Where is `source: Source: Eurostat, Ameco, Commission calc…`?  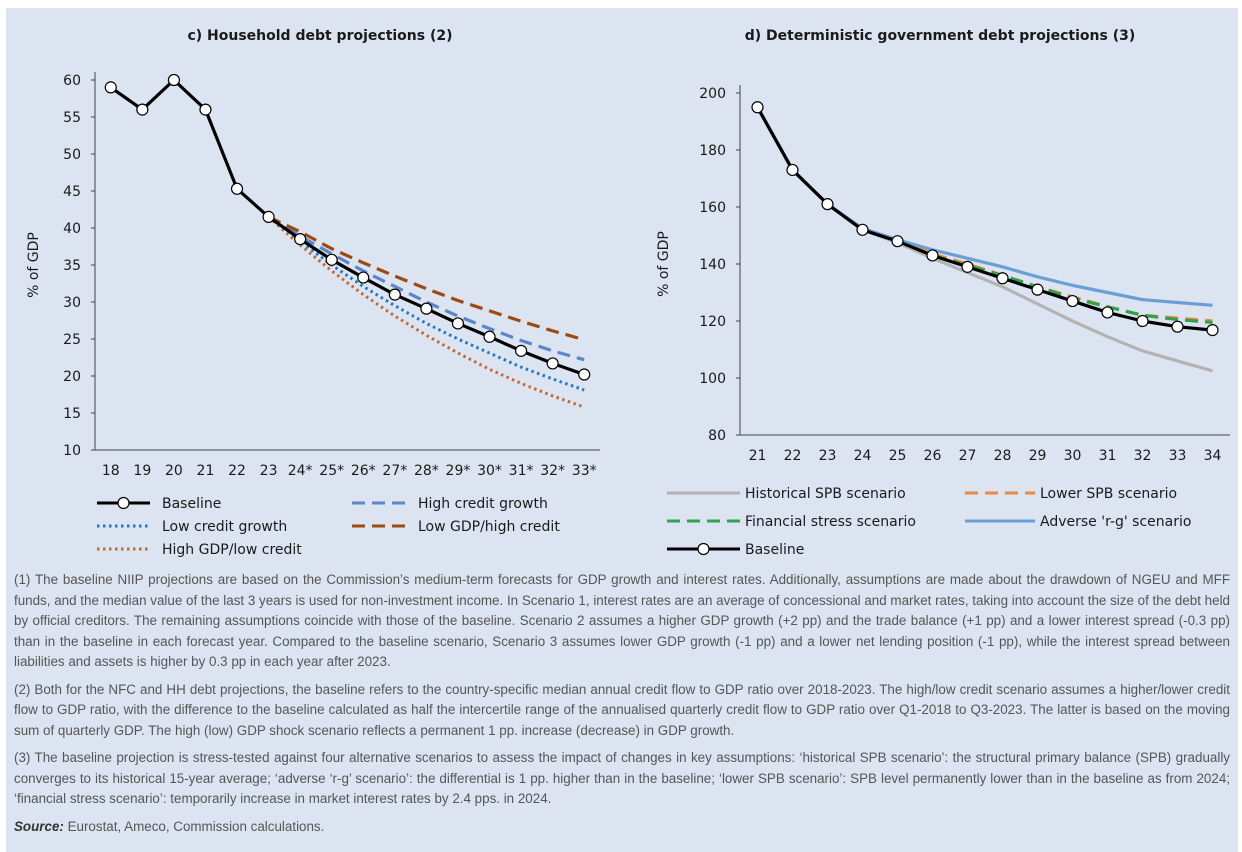 source: Source: Eurostat, Ameco, Commission calc… is located at coordinates (622, 827).